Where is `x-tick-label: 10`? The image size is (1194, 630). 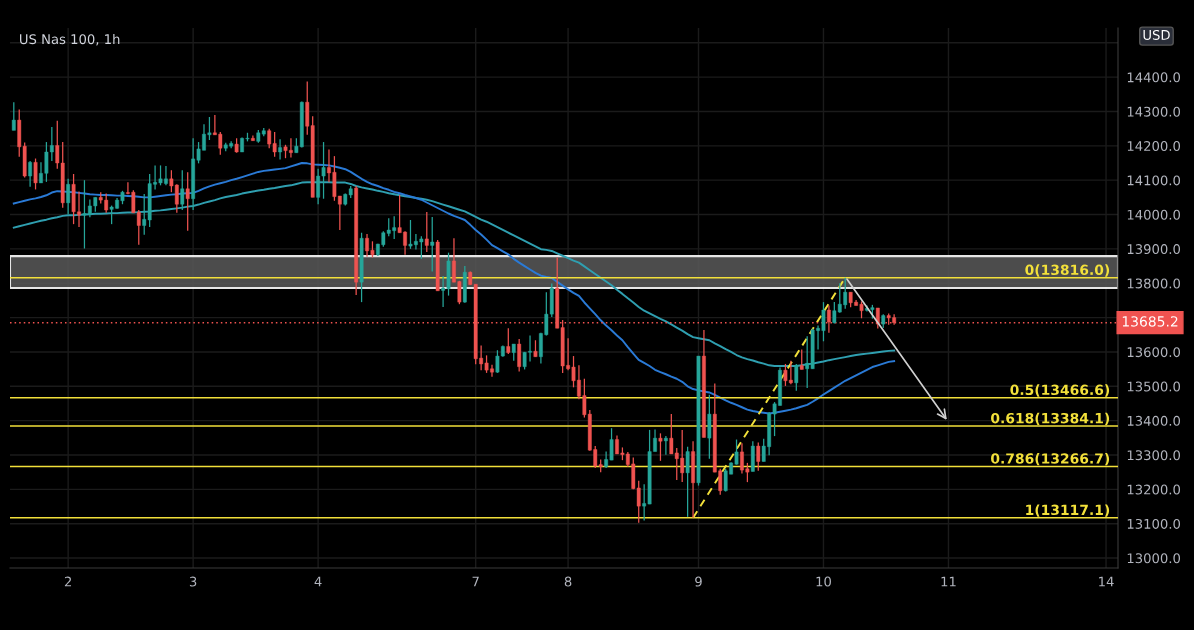 x-tick-label: 10 is located at coordinates (823, 581).